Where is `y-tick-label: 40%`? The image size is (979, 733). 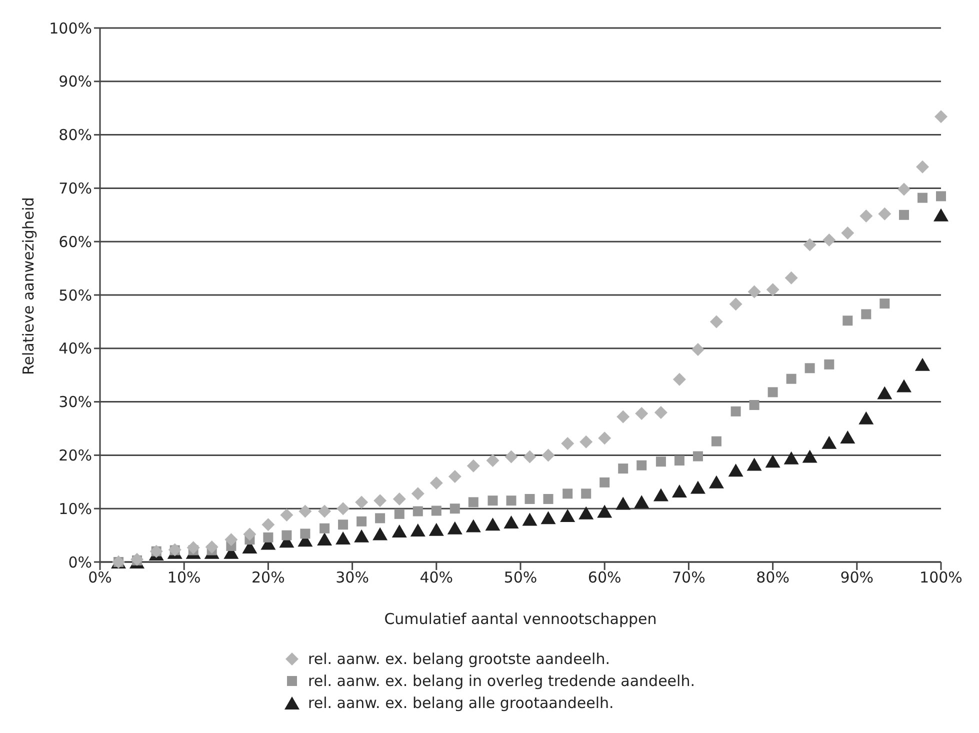 y-tick-label: 40% is located at coordinates (75, 349).